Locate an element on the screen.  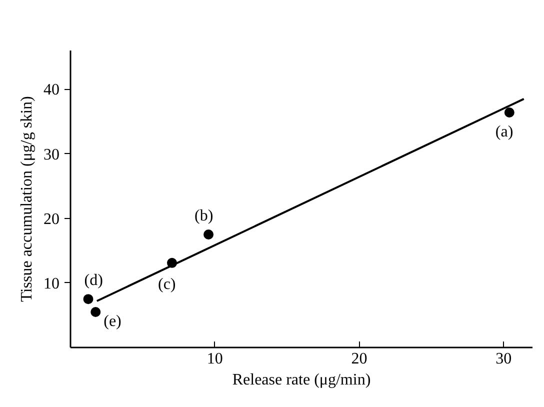
annotation: (e) is located at coordinates (113, 321).